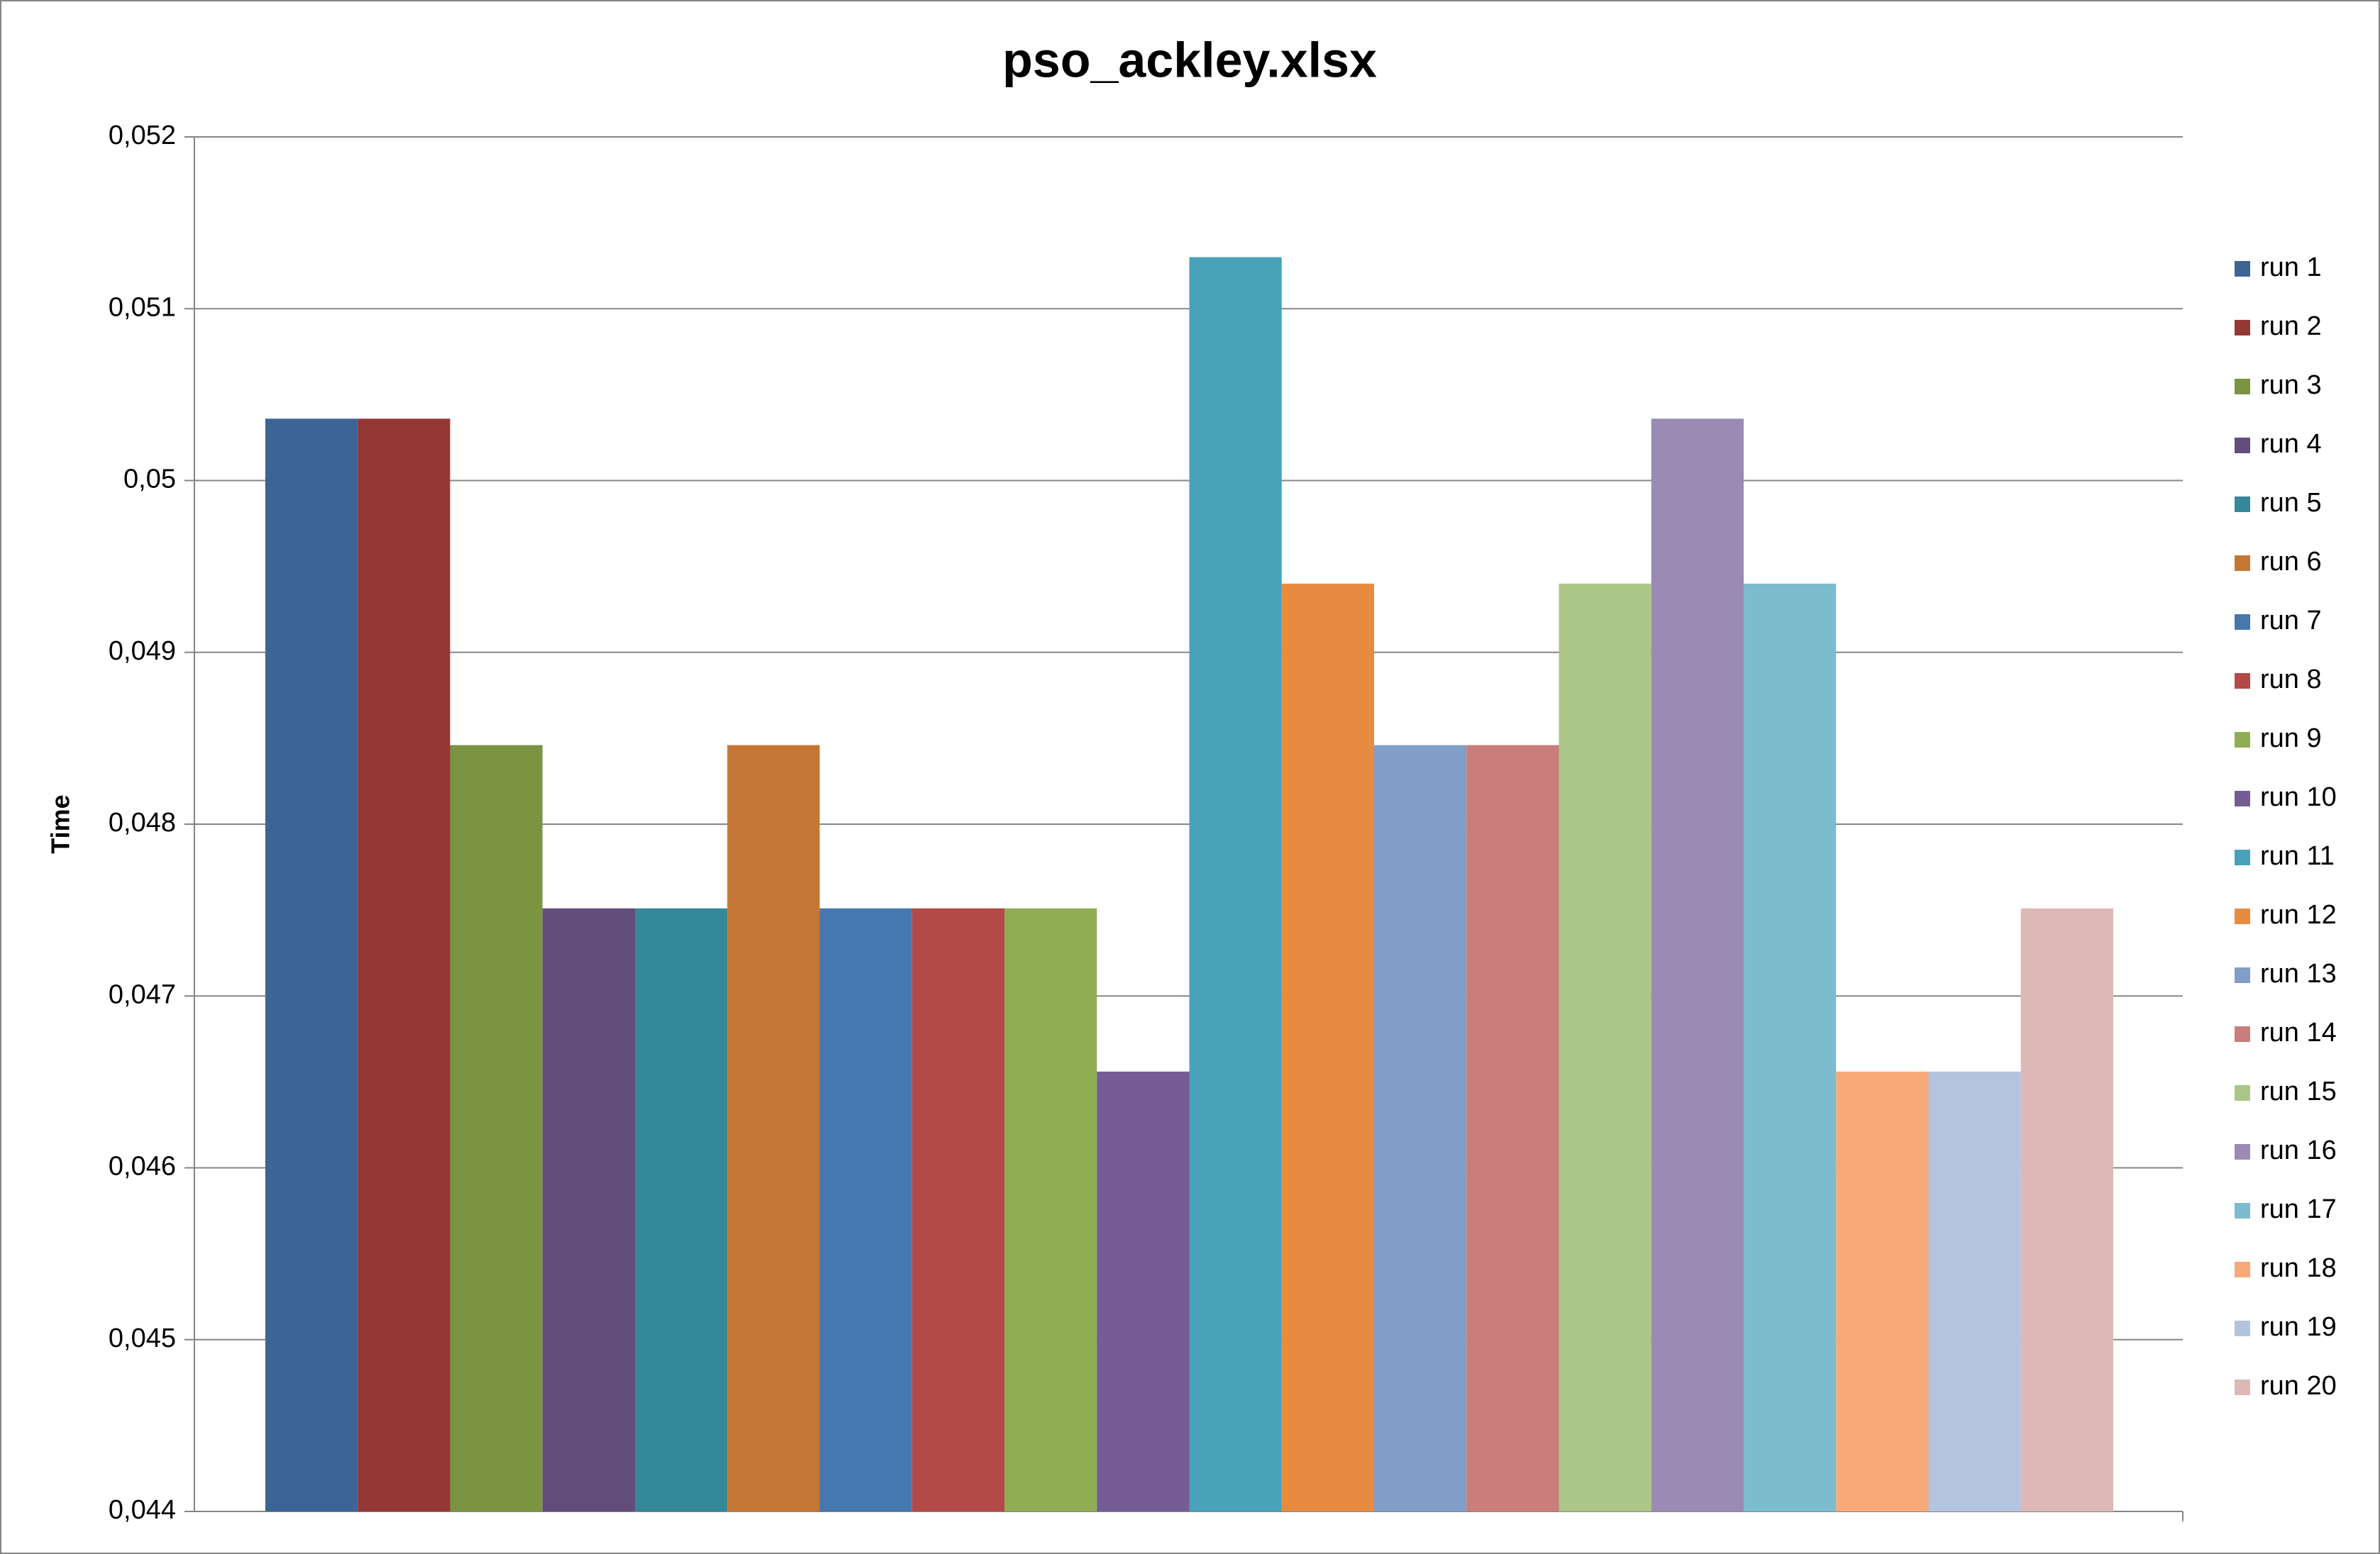 This screenshot has height=1554, width=2380. Describe the element at coordinates (2291, 562) in the screenshot. I see `legend-label: run 6` at that location.